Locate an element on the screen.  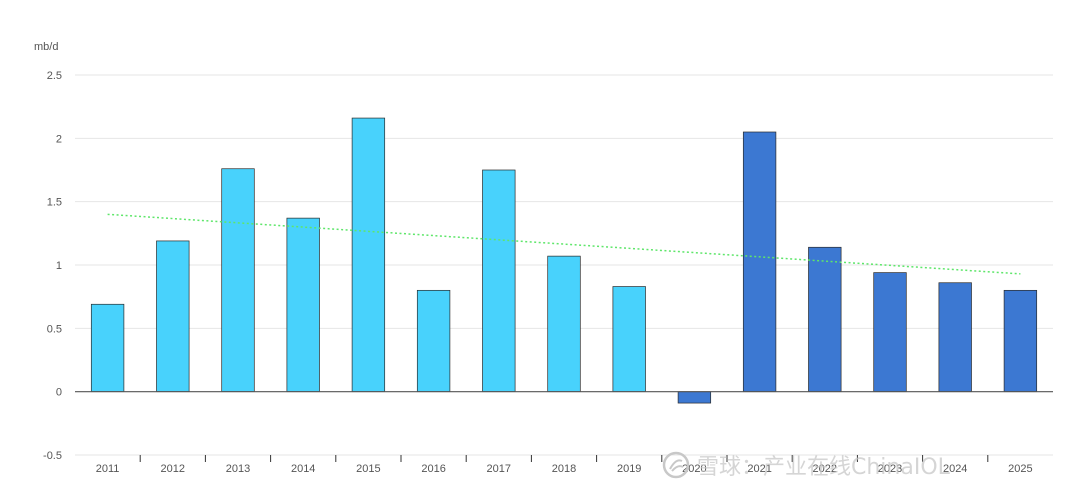
x-tick-label: 2023 is located at coordinates (890, 469).